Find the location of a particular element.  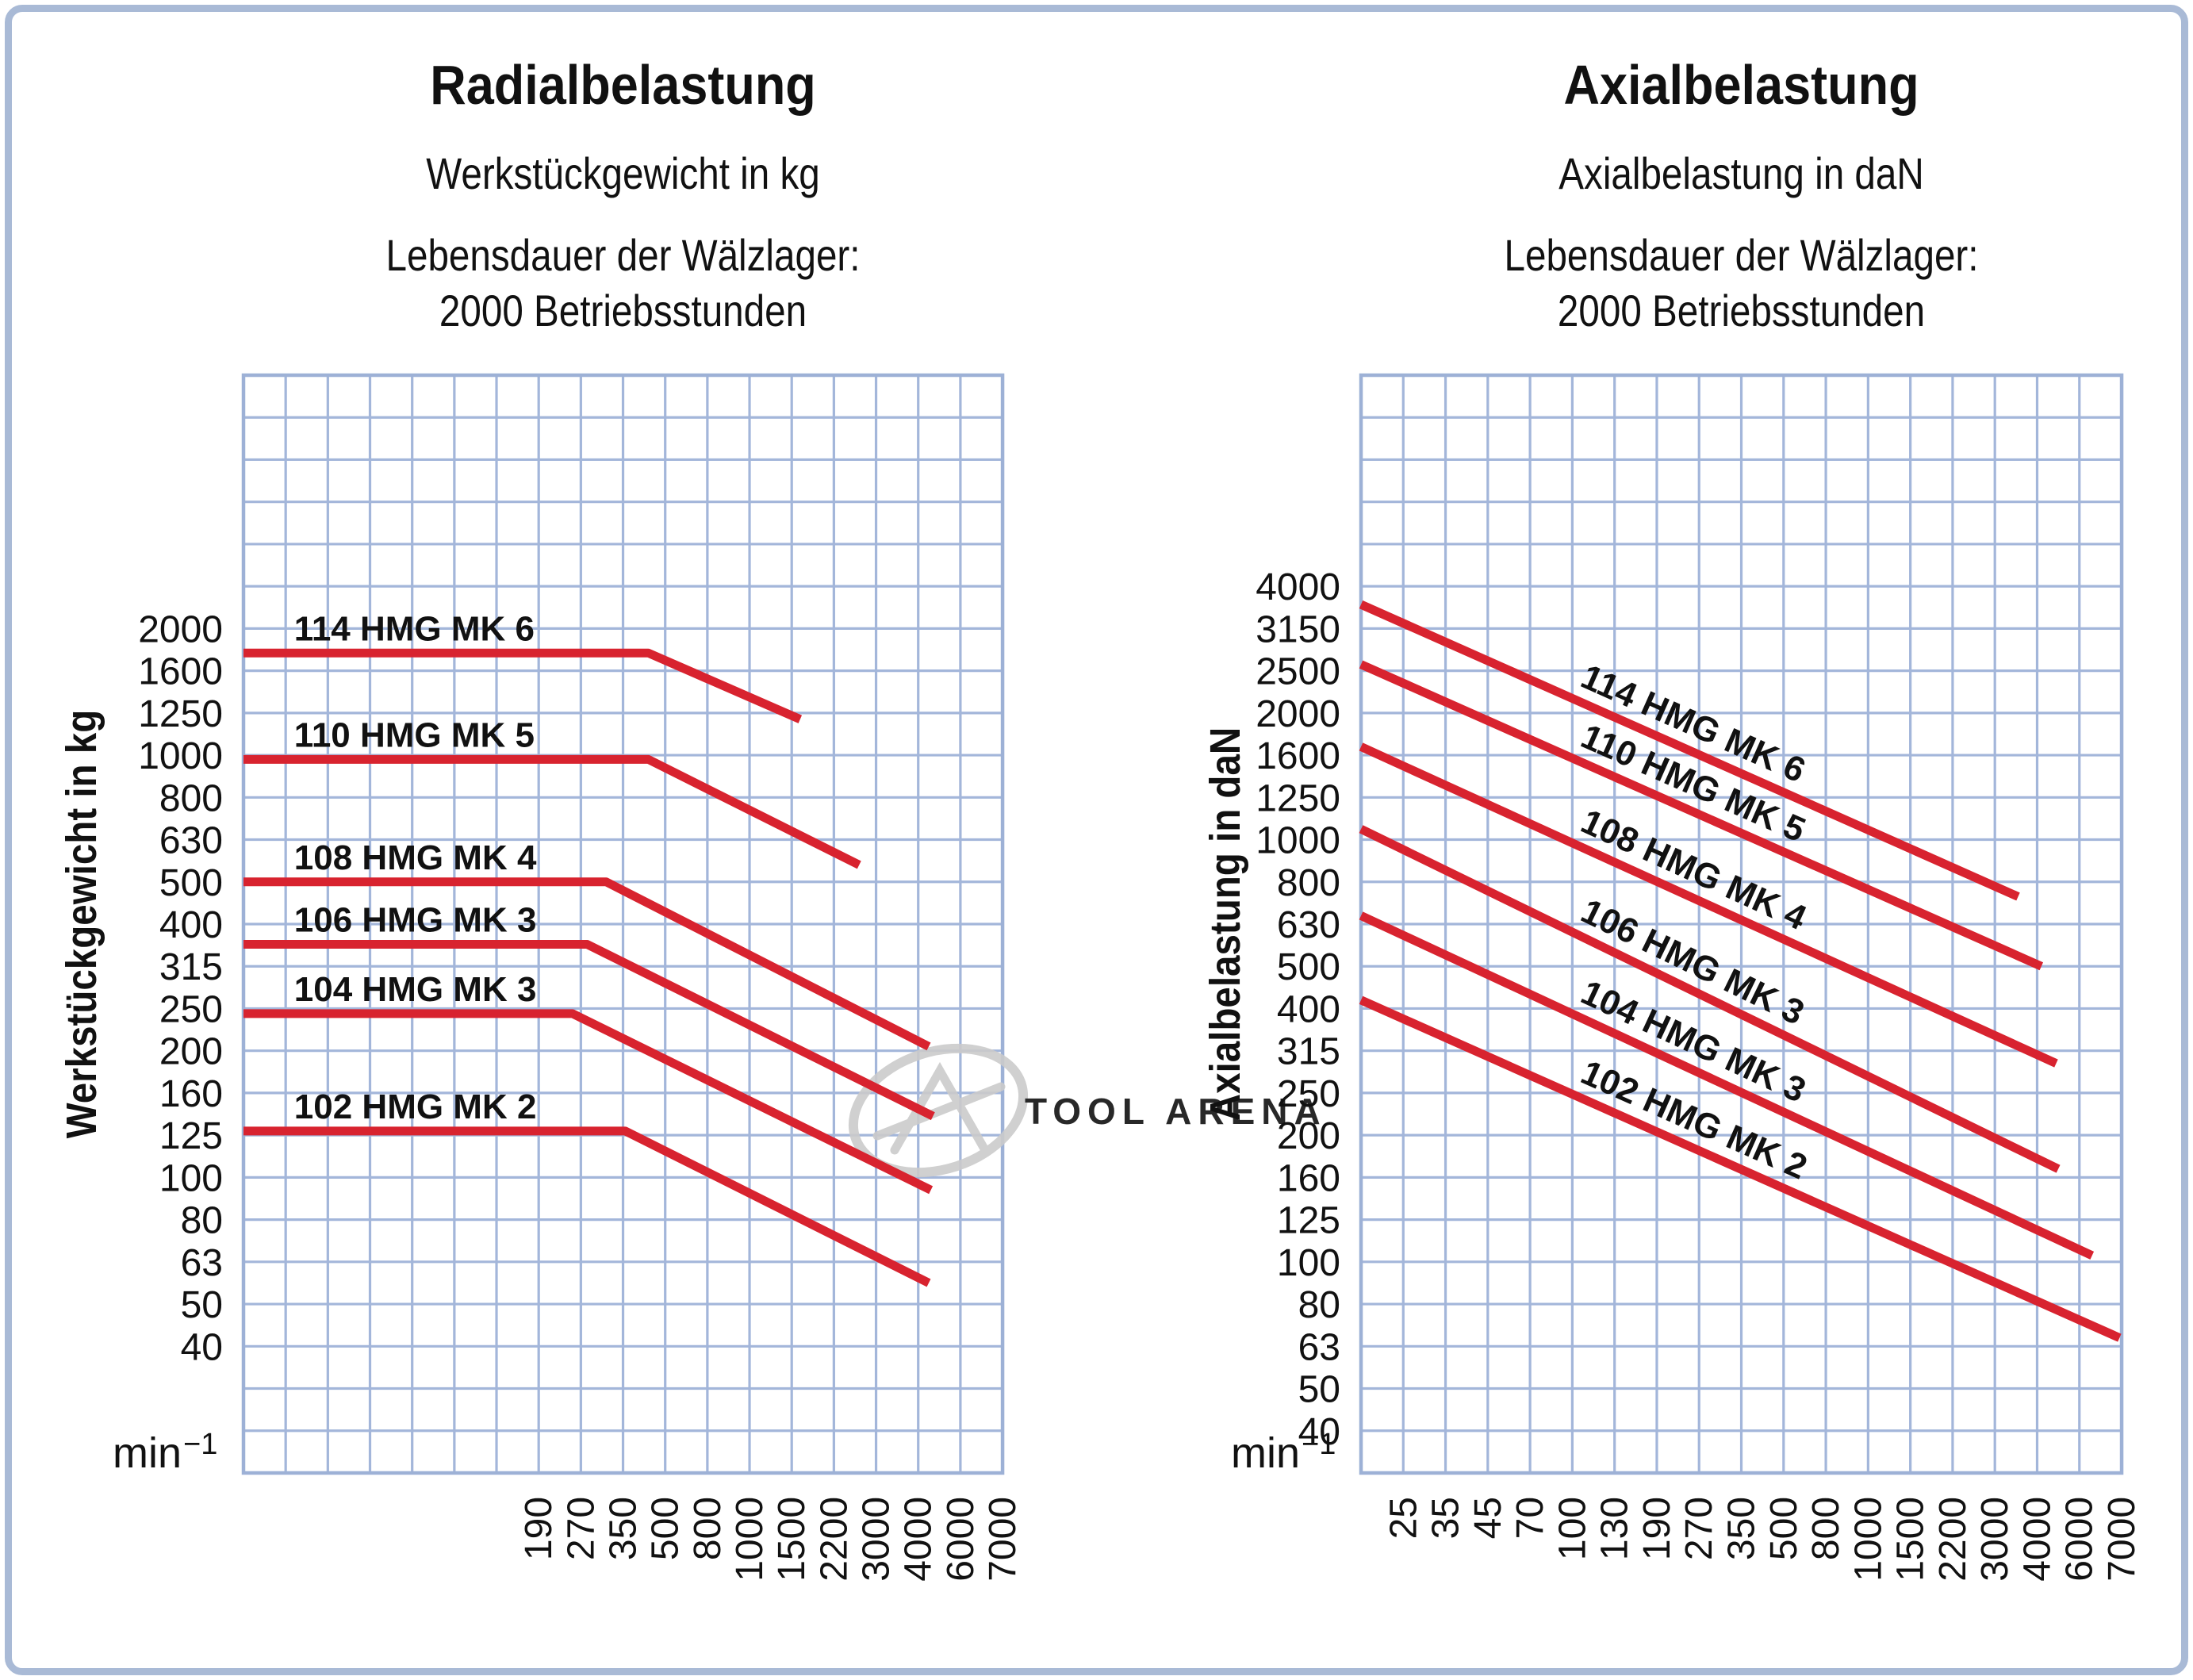

radial-x-unit-label: min−1 is located at coordinates (165, 1452).